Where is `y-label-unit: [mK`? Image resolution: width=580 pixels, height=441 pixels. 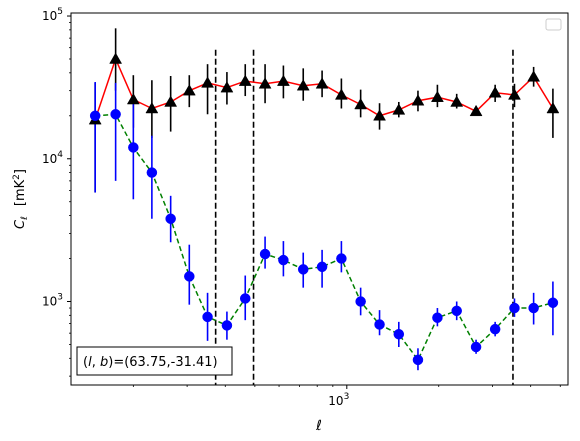 y-label-unit: [mK is located at coordinates (20, 192).